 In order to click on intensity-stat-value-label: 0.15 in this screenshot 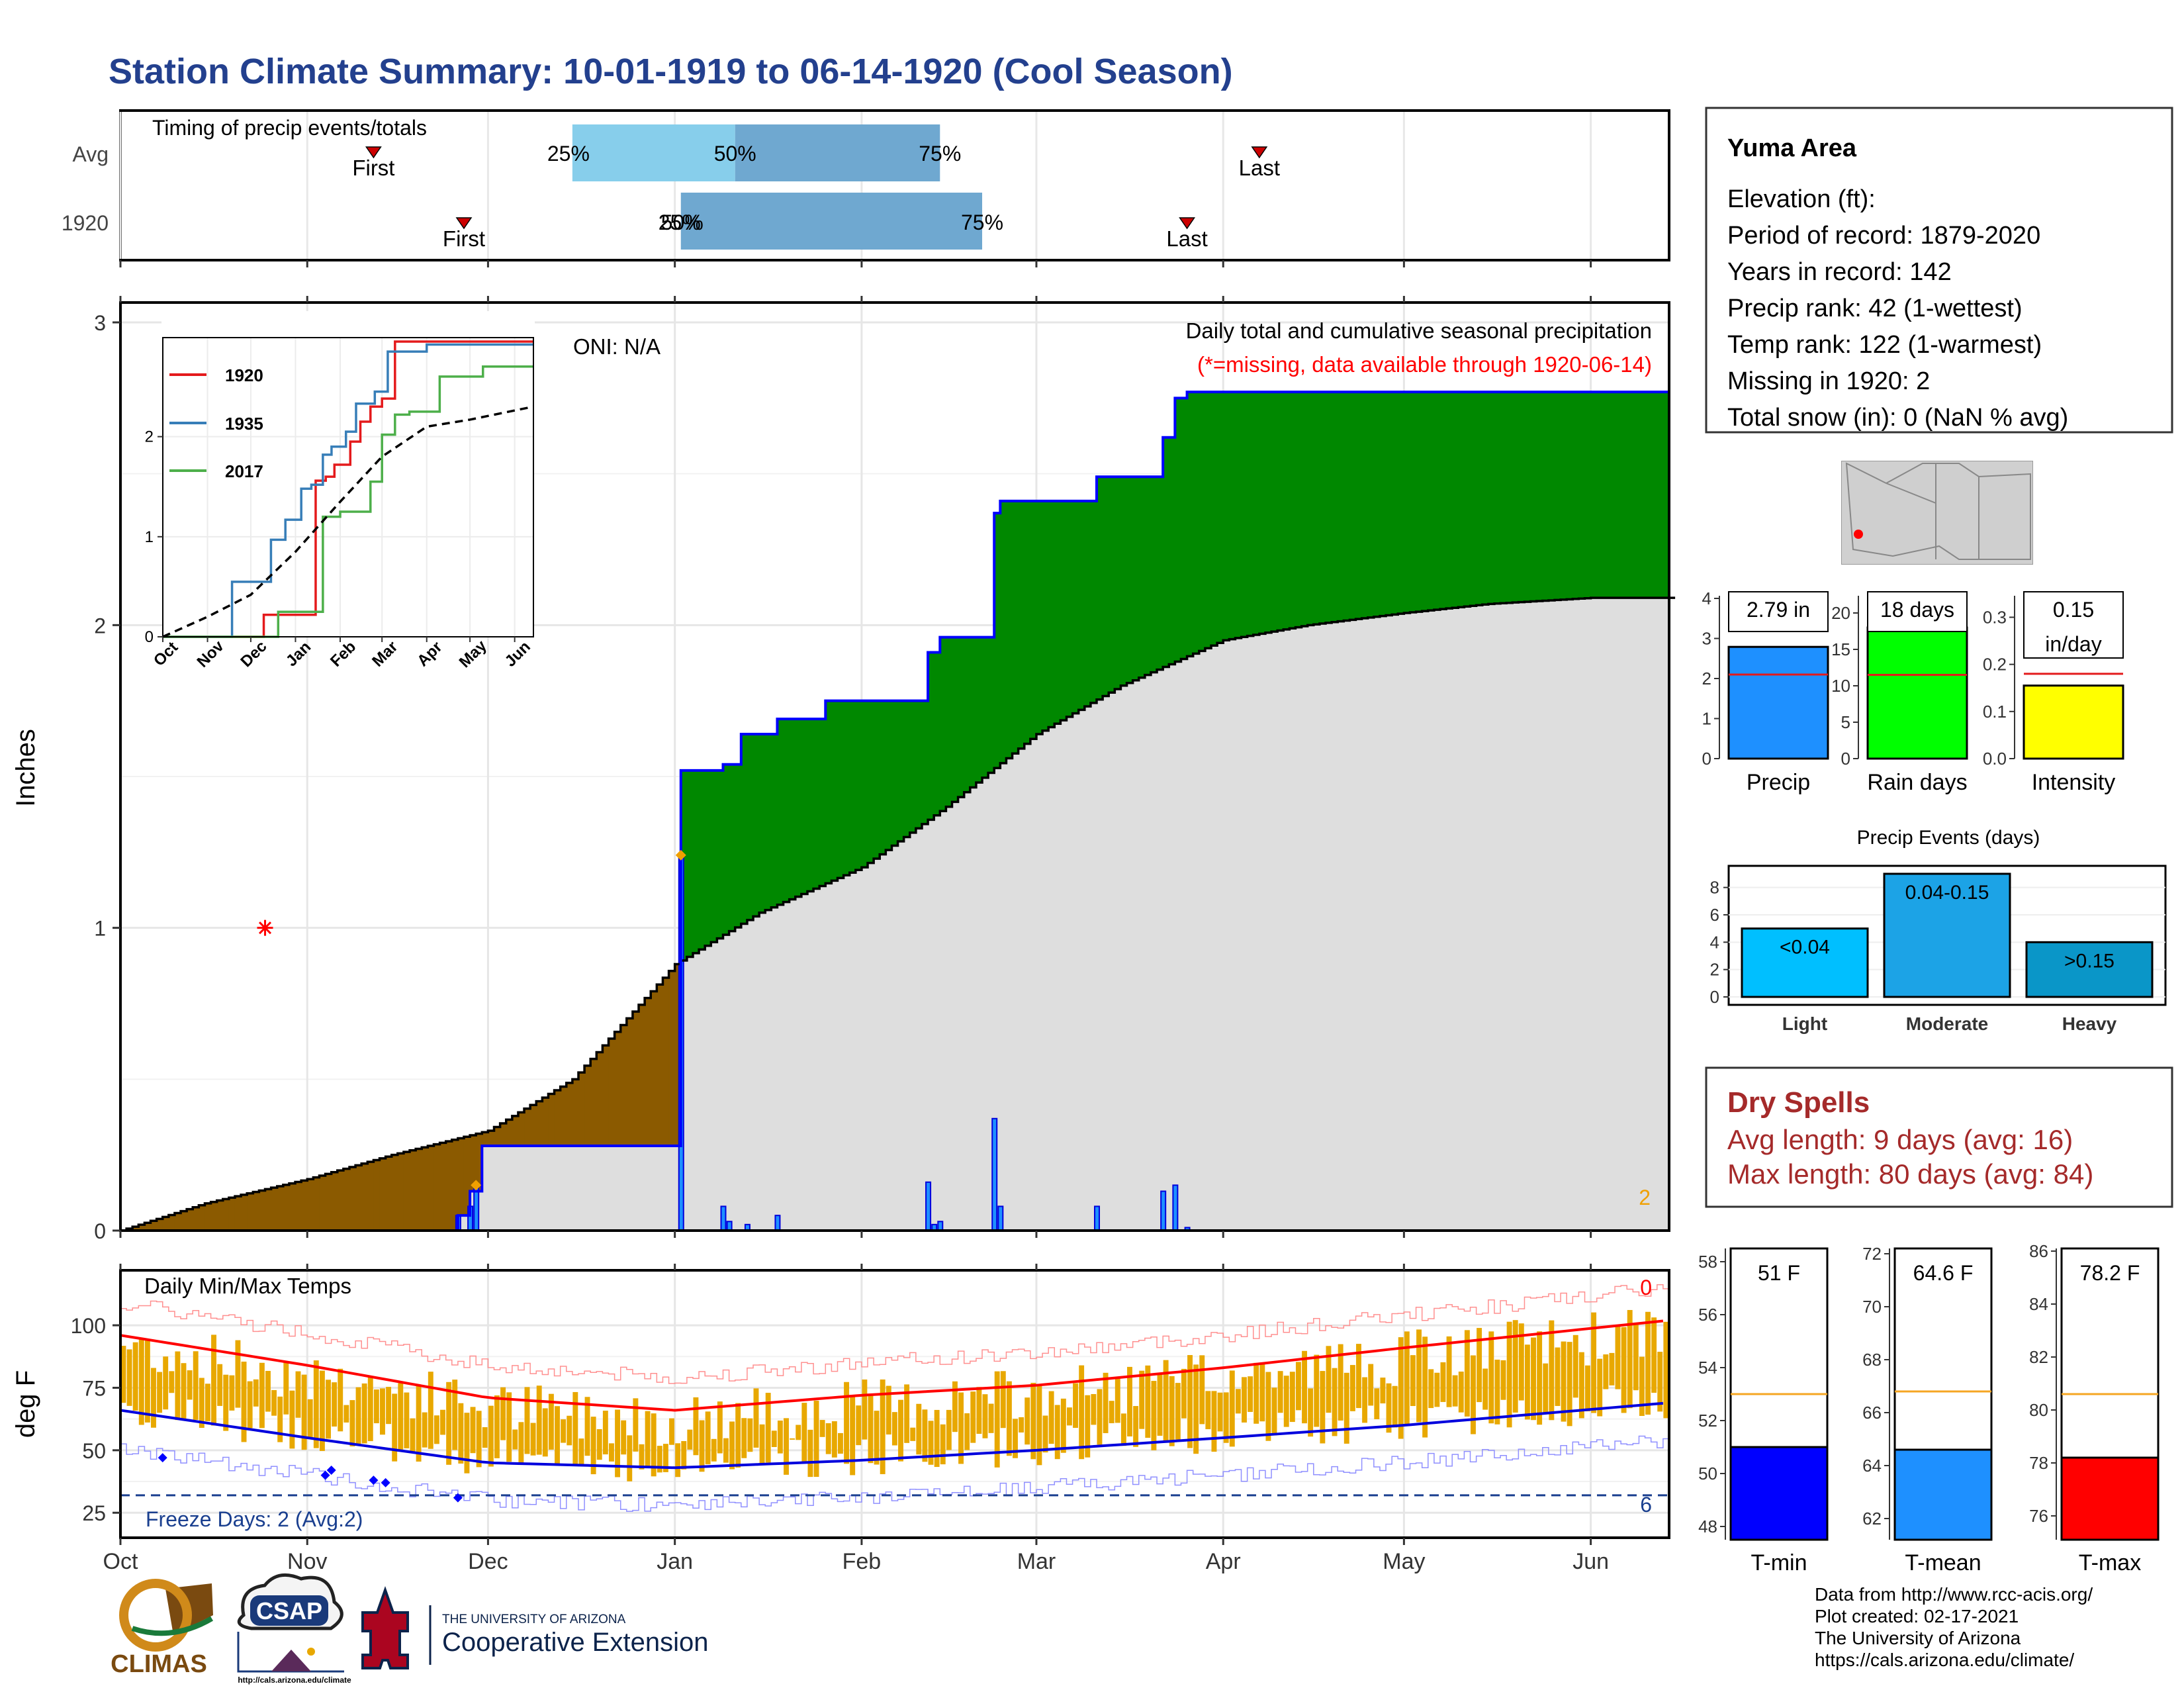, I will do `click(2073, 610)`.